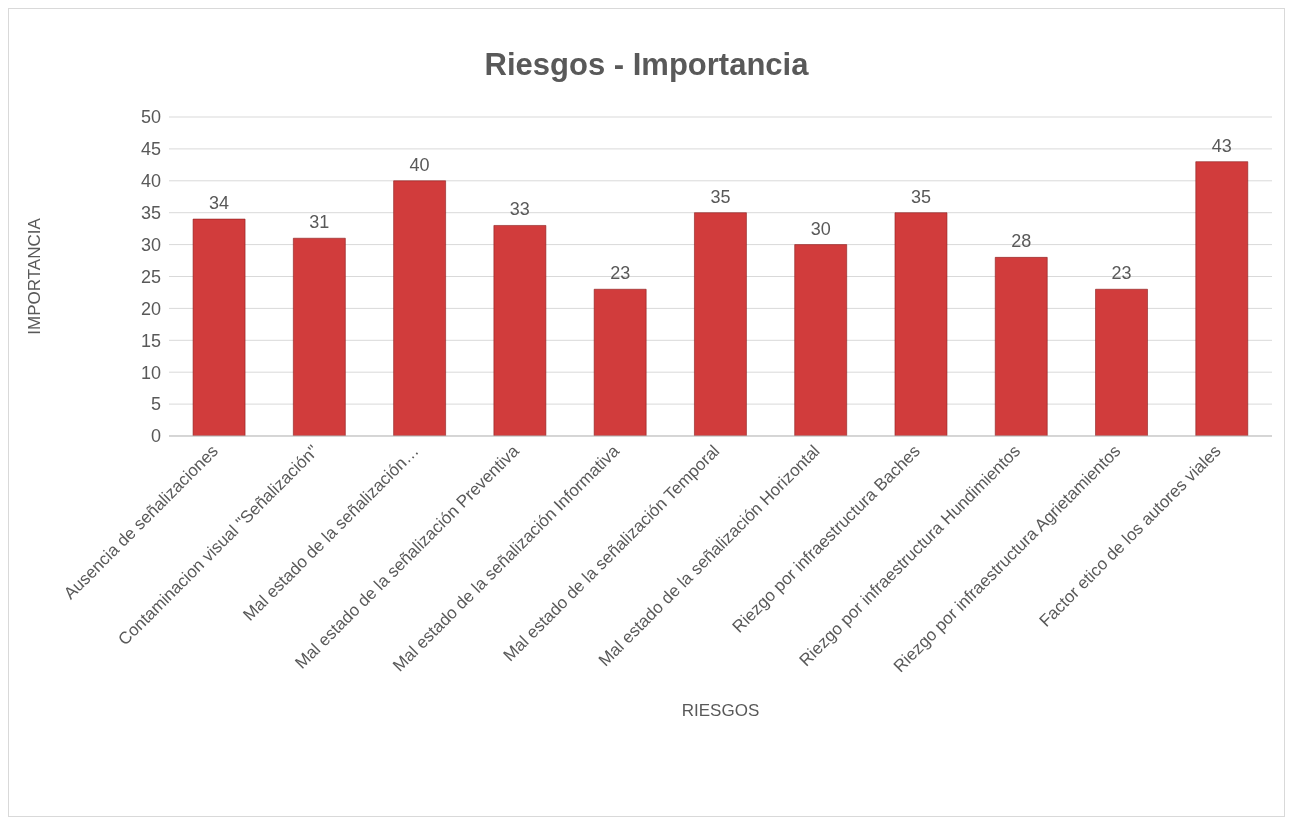 Image resolution: width=1293 pixels, height=825 pixels. What do you see at coordinates (155, 436) in the screenshot?
I see `y-tick-label: 0` at bounding box center [155, 436].